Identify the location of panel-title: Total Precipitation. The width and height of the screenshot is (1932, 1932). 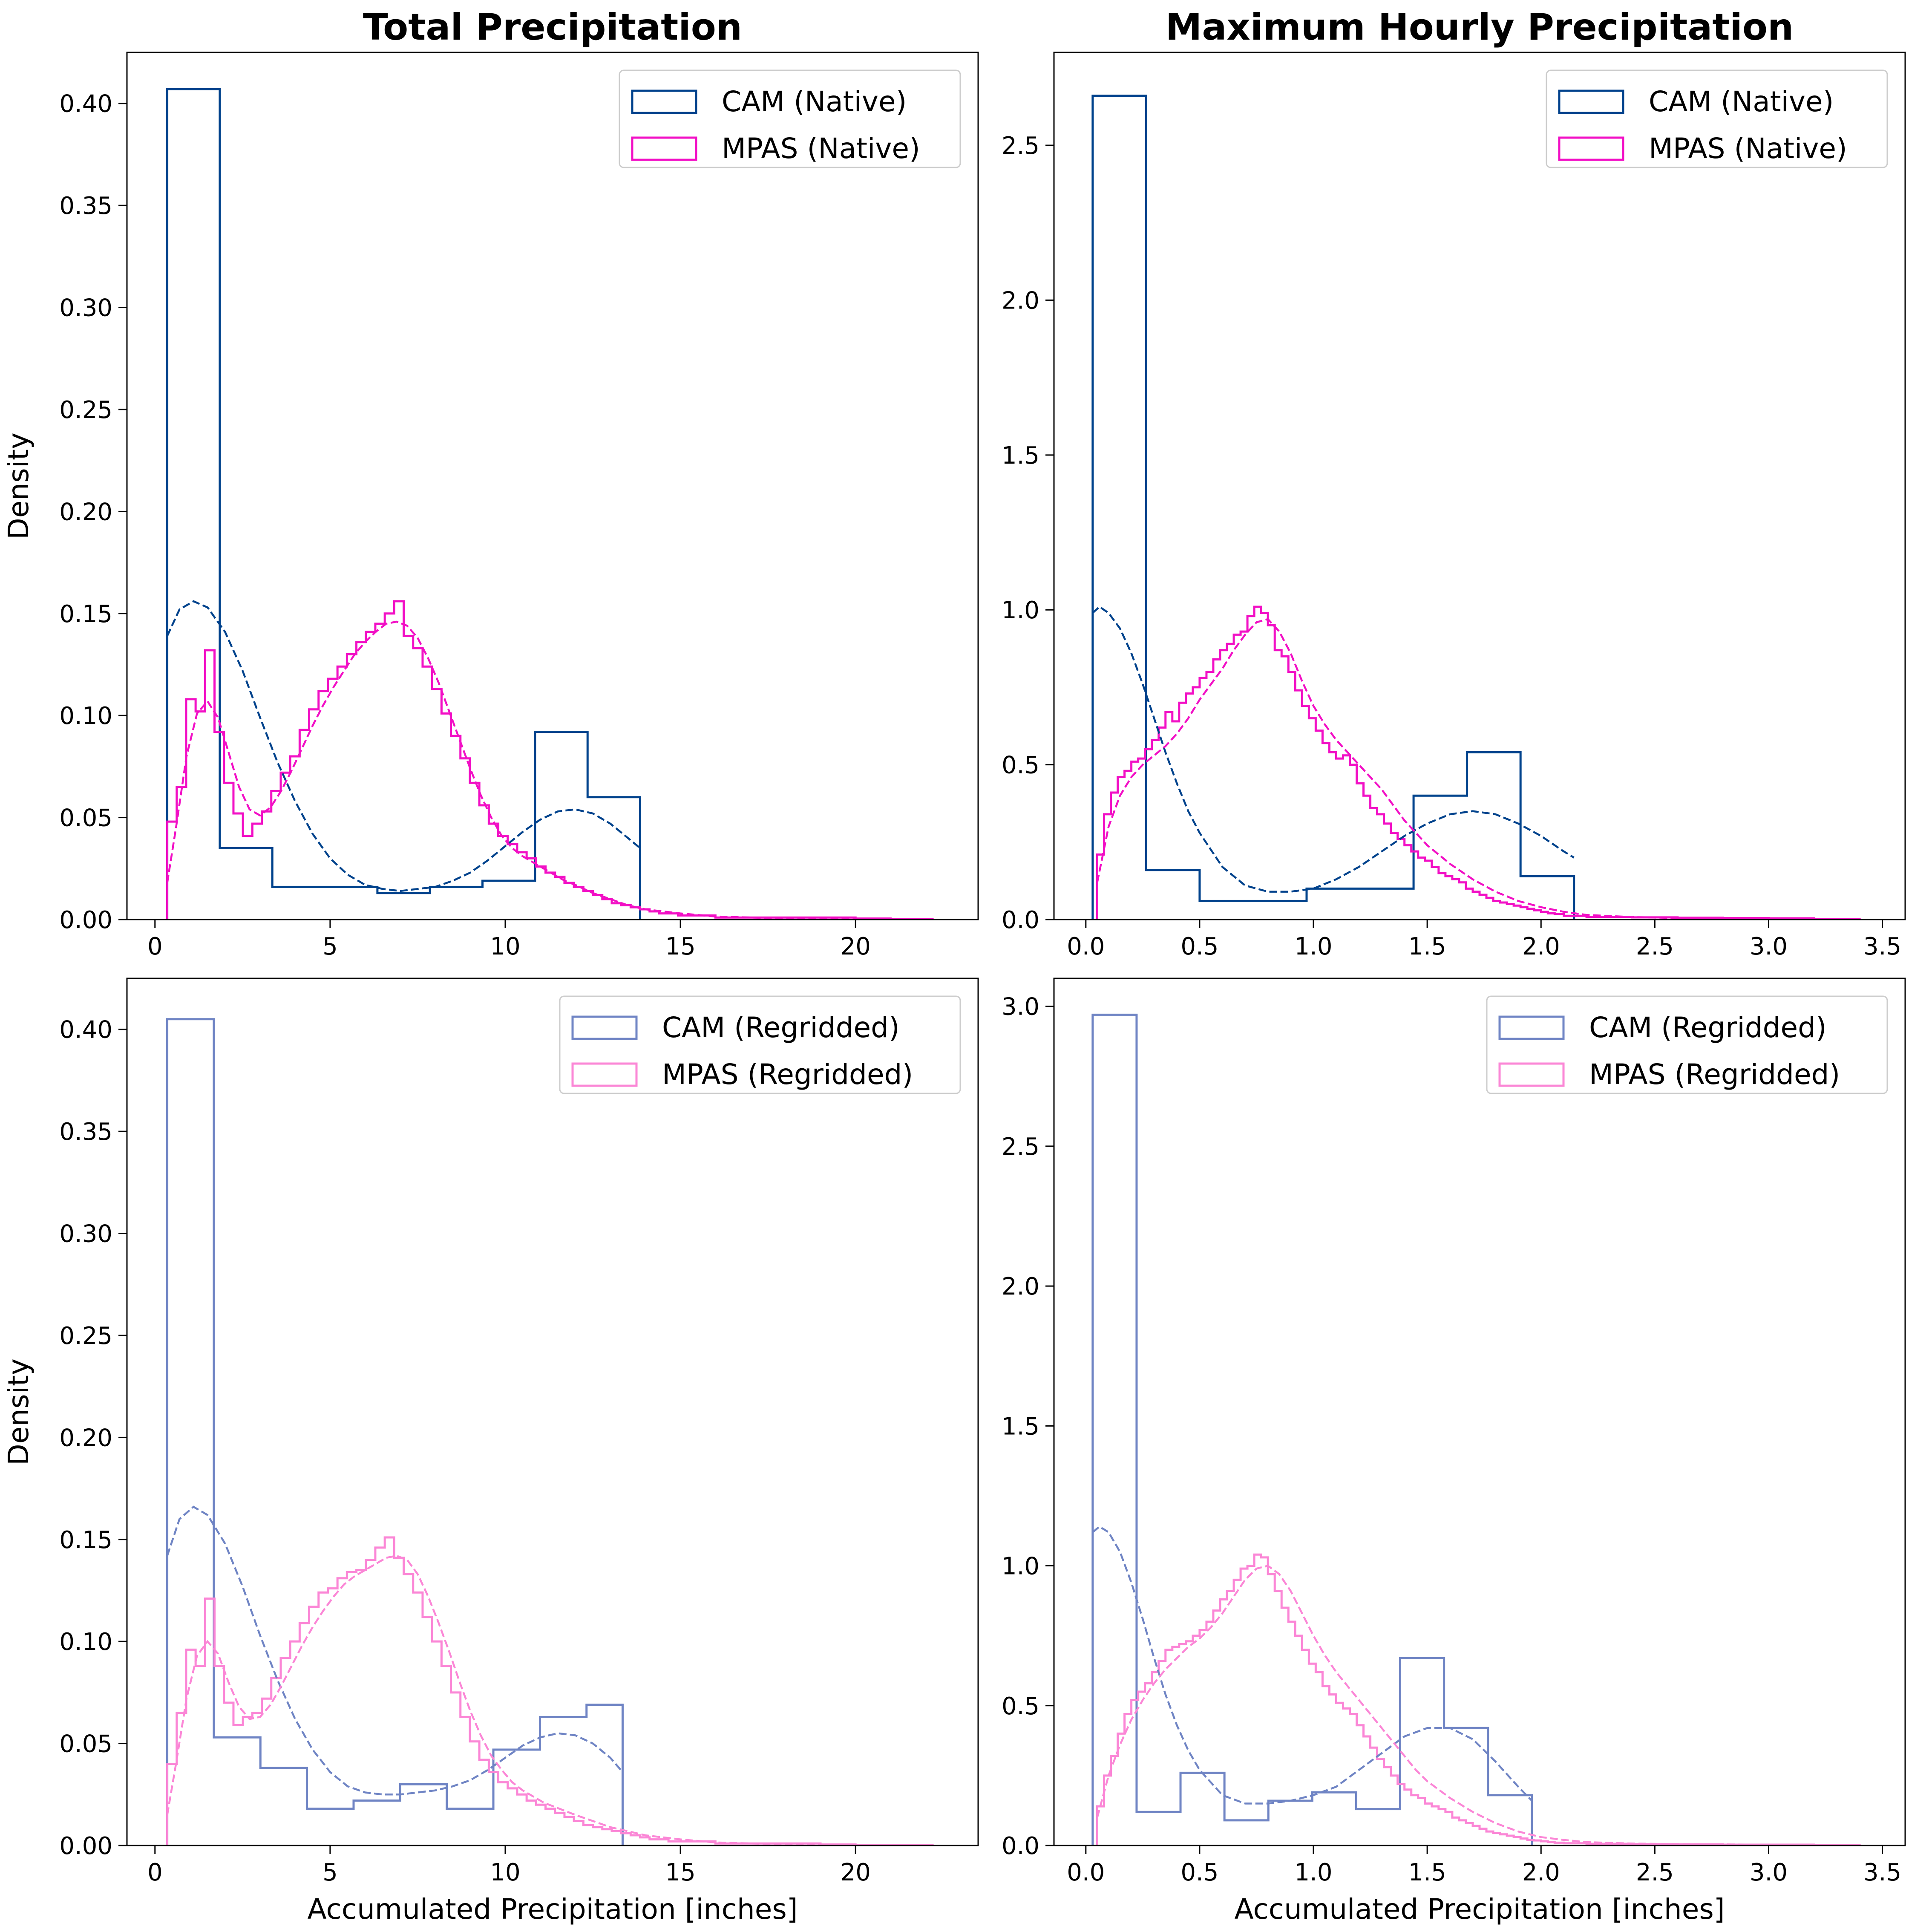
(552, 28).